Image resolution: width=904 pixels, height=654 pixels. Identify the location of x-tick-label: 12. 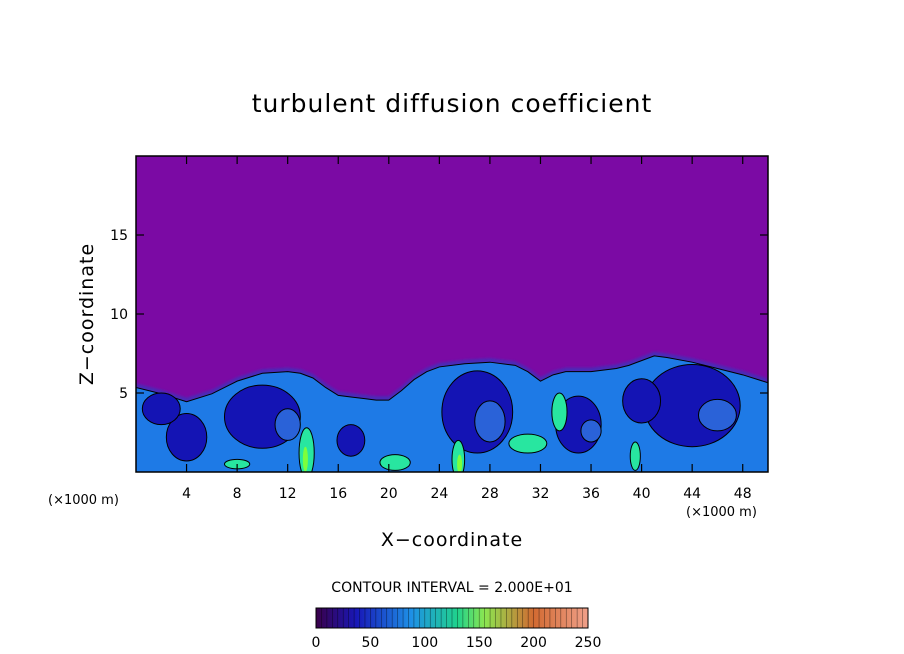
(288, 494).